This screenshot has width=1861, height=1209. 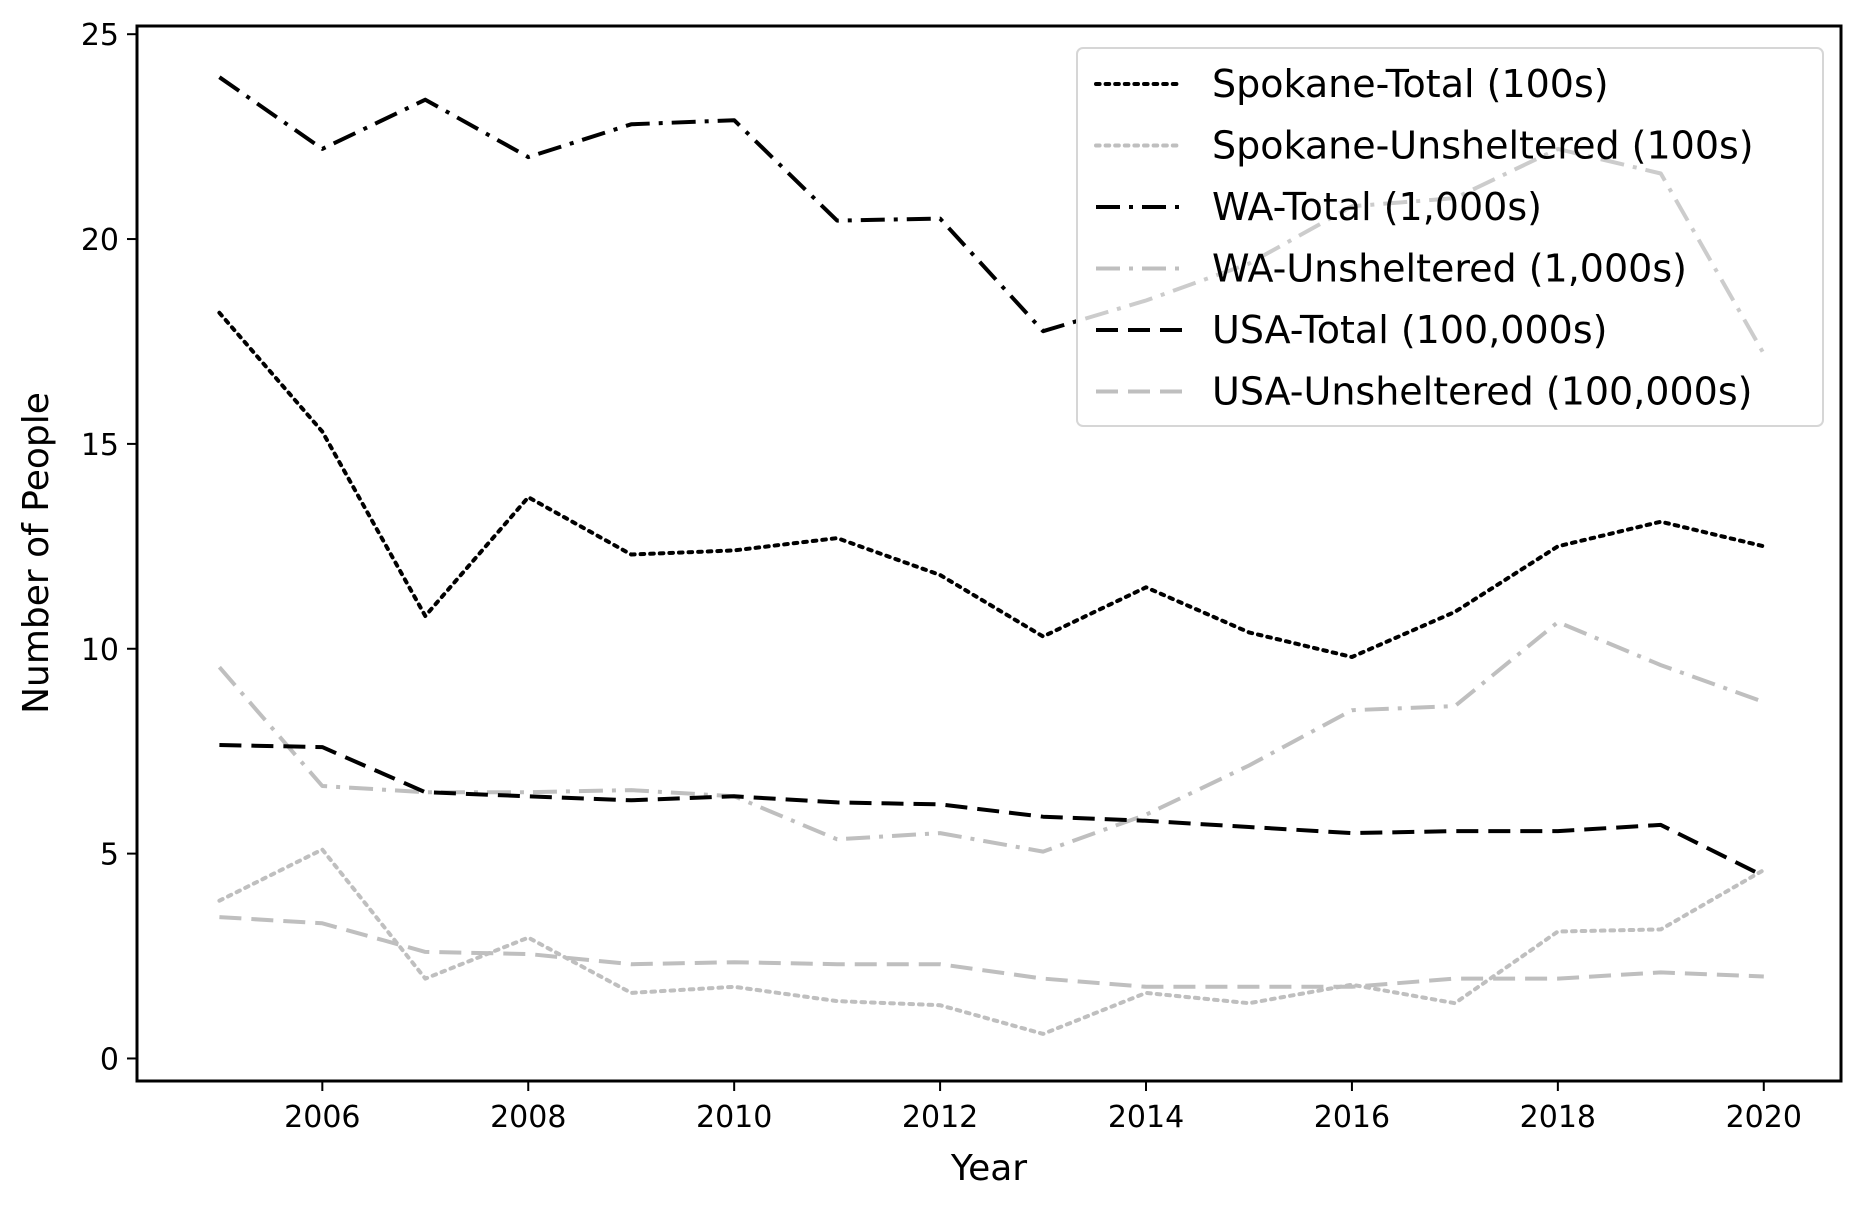 What do you see at coordinates (1483, 146) in the screenshot?
I see `legend-label-2: Spokane-Unsheltered (100s)` at bounding box center [1483, 146].